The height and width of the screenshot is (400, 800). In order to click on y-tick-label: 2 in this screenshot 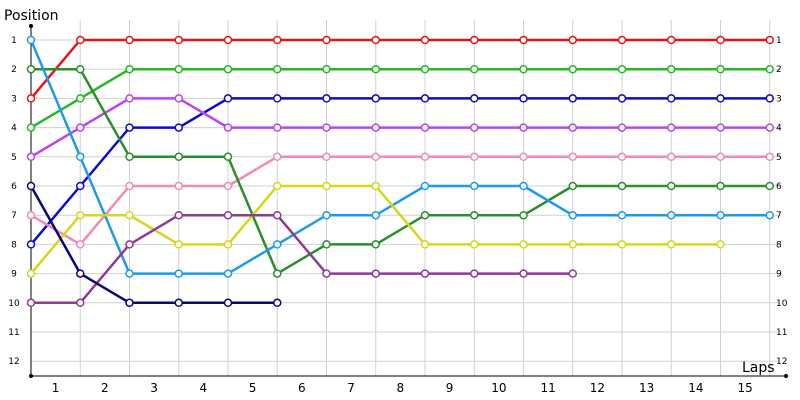, I will do `click(14, 70)`.